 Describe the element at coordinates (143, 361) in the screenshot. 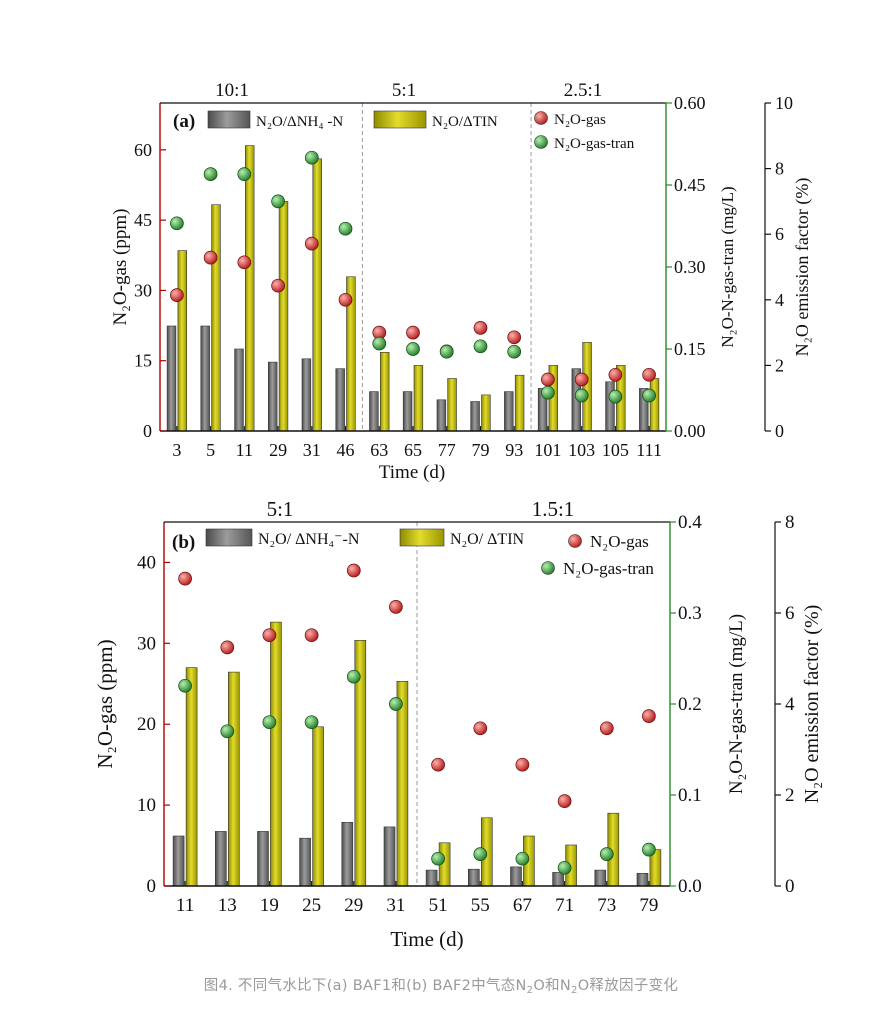

I see `left-tick-label: 15` at that location.